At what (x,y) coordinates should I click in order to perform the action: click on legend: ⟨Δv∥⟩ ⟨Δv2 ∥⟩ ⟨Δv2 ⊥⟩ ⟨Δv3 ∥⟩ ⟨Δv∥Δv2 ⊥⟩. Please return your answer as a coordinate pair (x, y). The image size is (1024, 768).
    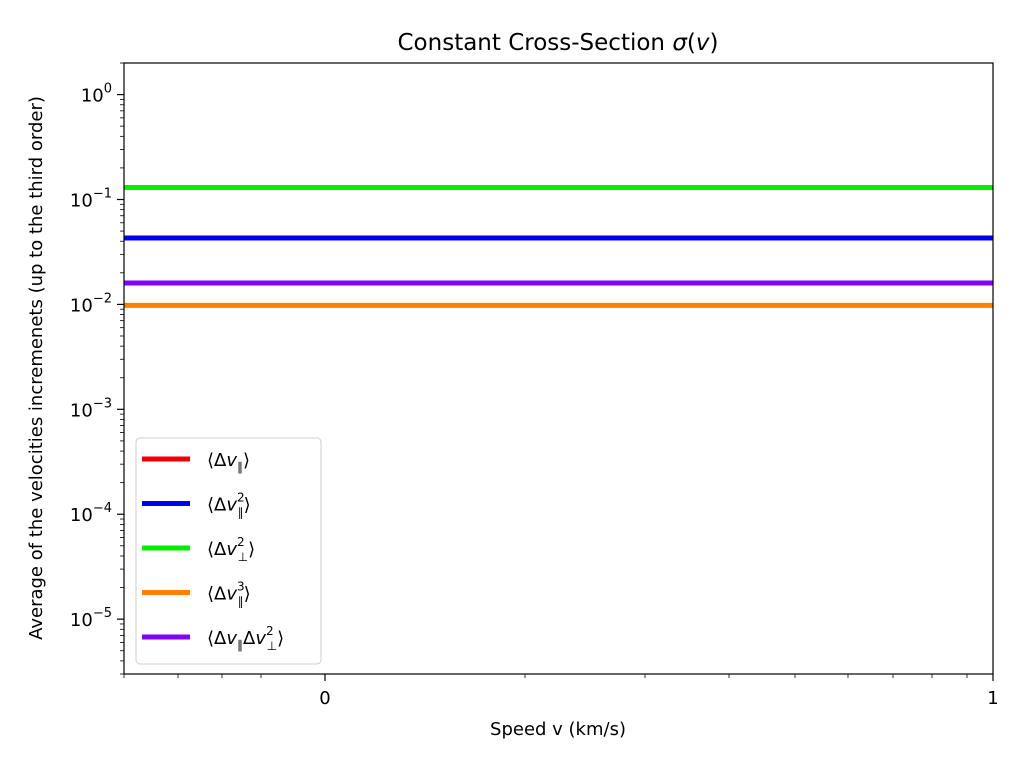
    Looking at the image, I should click on (228, 551).